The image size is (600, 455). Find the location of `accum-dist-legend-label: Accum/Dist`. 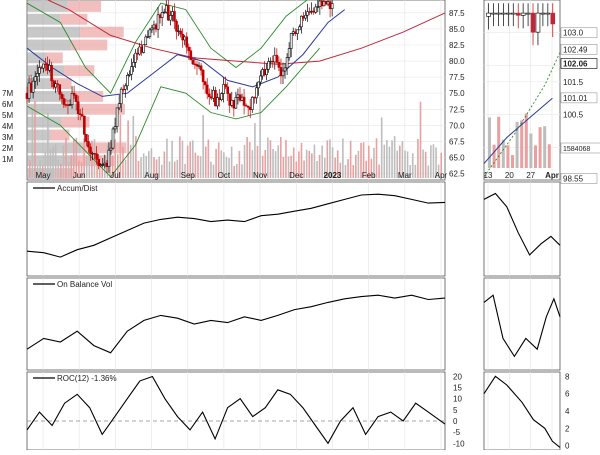

accum-dist-legend-label: Accum/Dist is located at coordinates (77, 188).